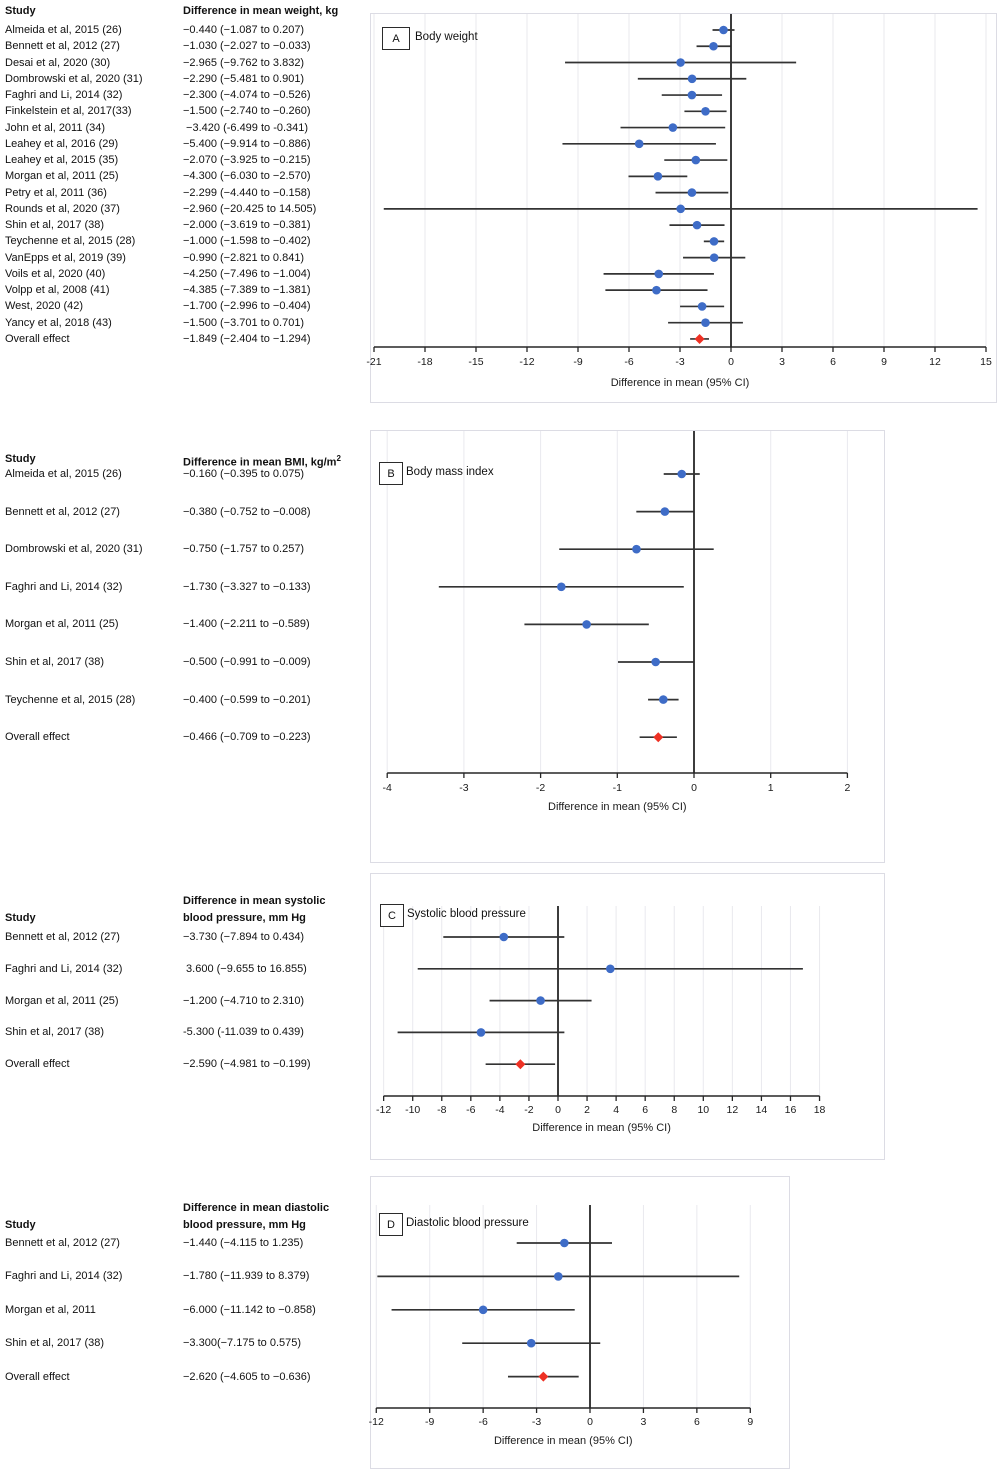 The height and width of the screenshot is (1472, 1000). I want to click on effect-estimate-text: −4.300 (−6.030 to −2.570), so click(247, 176).